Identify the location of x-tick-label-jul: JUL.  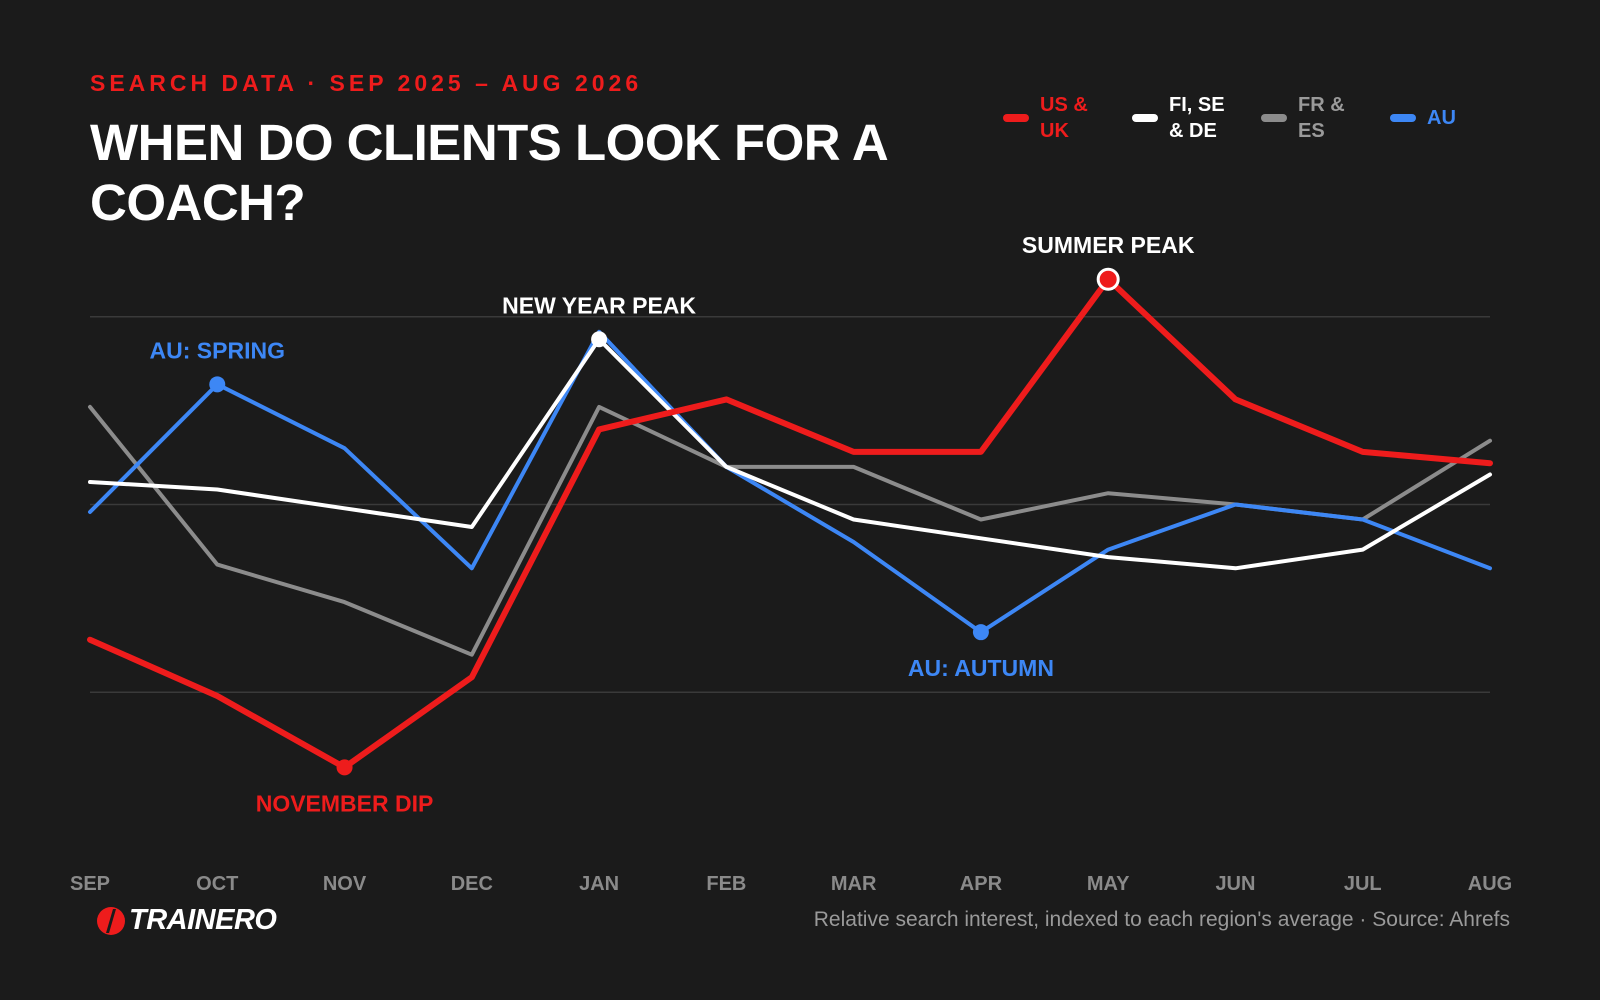
(1363, 884).